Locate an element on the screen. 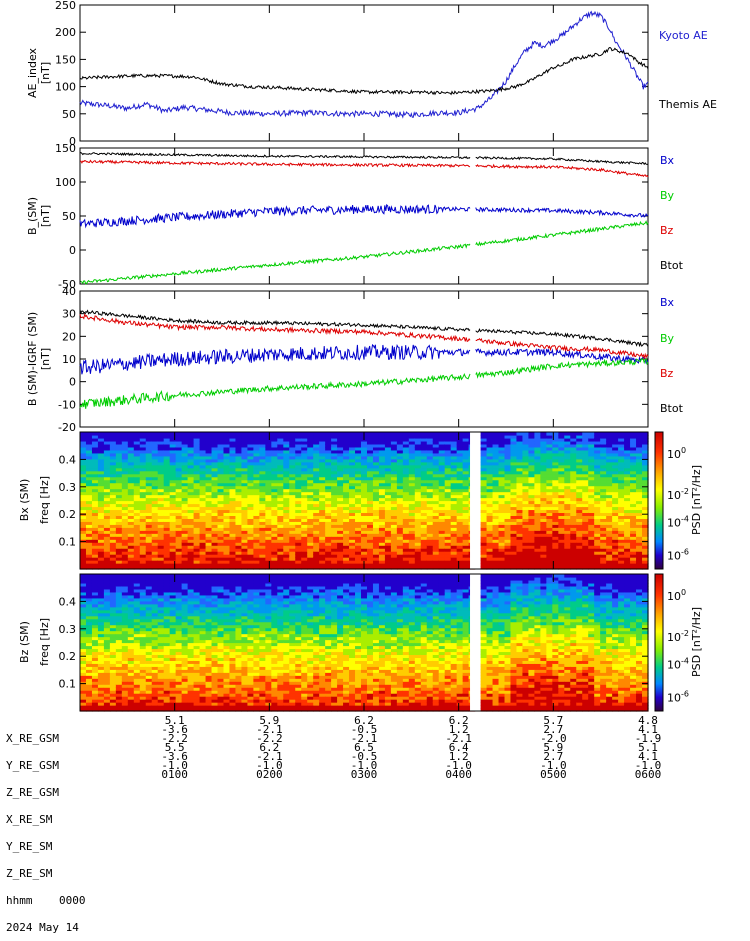 This screenshot has height=941, width=750. bsm-series-lines is located at coordinates (364, 218).